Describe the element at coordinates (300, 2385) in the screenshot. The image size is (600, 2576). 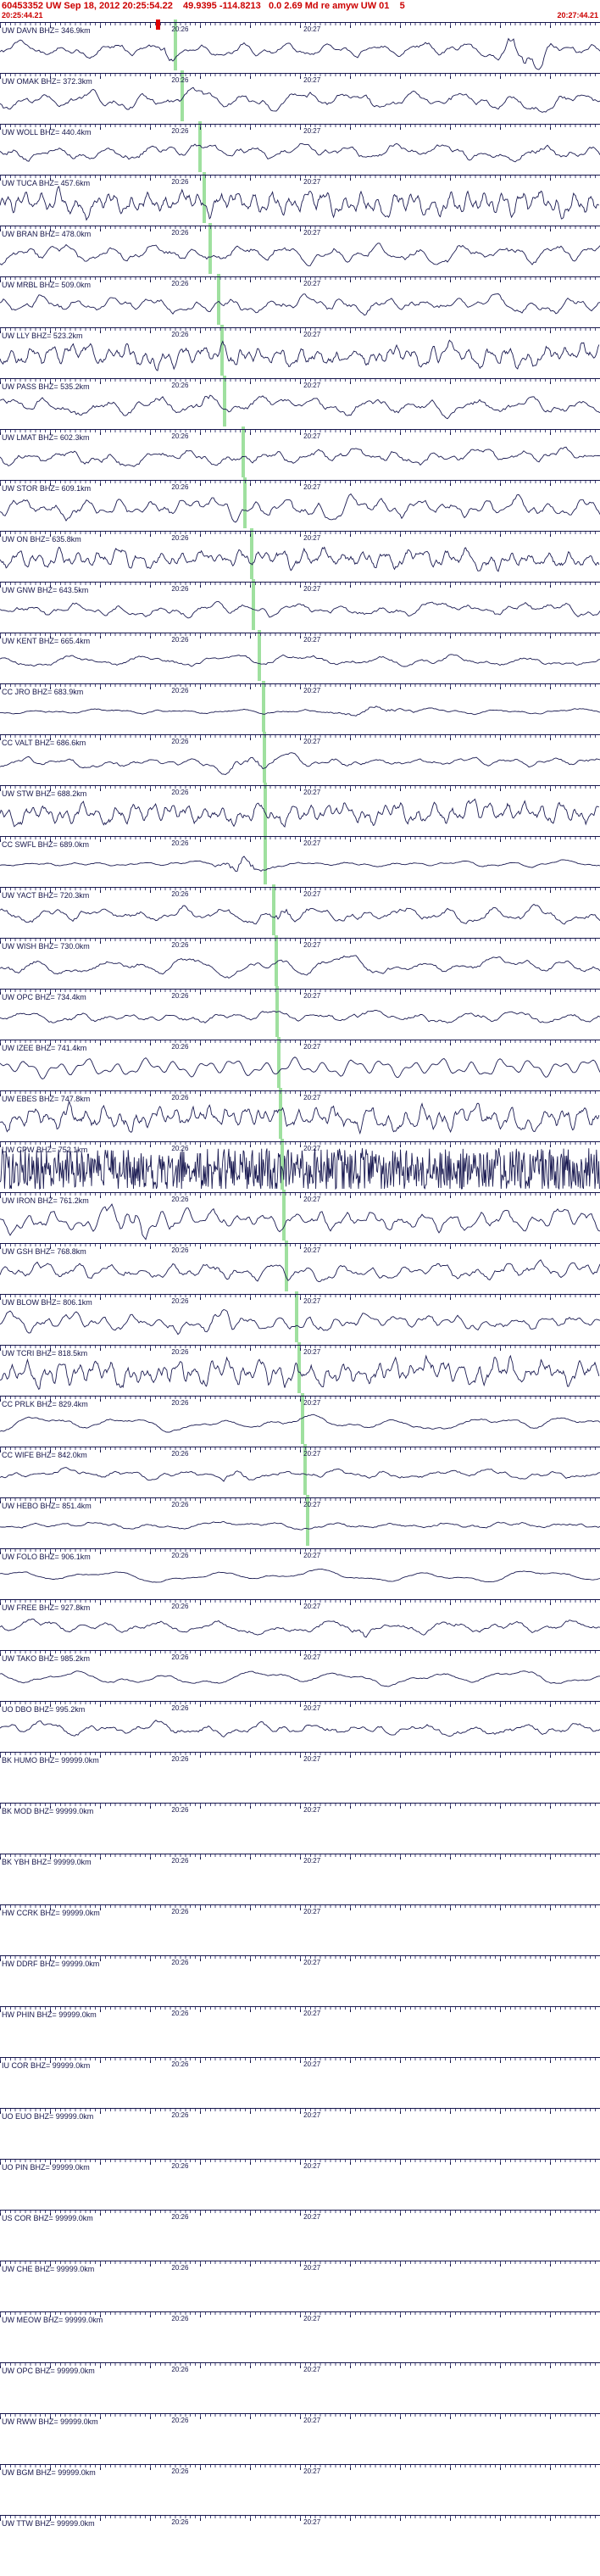
I see `trace-row: 20:26 20:27 UW OPC BHZ= 99999.0km` at that location.